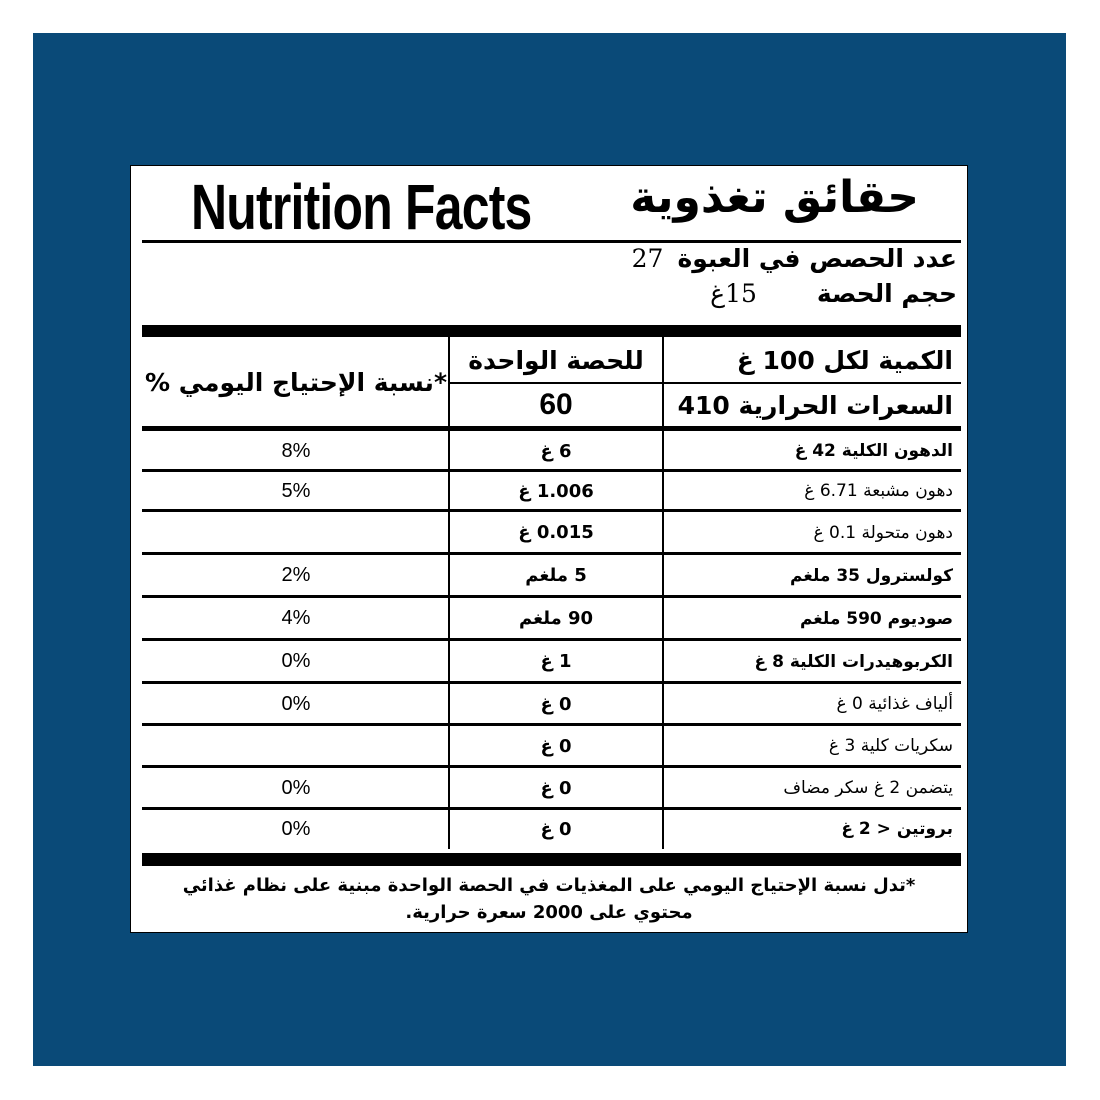  What do you see at coordinates (883, 532) in the screenshot?
I see `nutrient-label: دهون متحولة 0.1 غ` at bounding box center [883, 532].